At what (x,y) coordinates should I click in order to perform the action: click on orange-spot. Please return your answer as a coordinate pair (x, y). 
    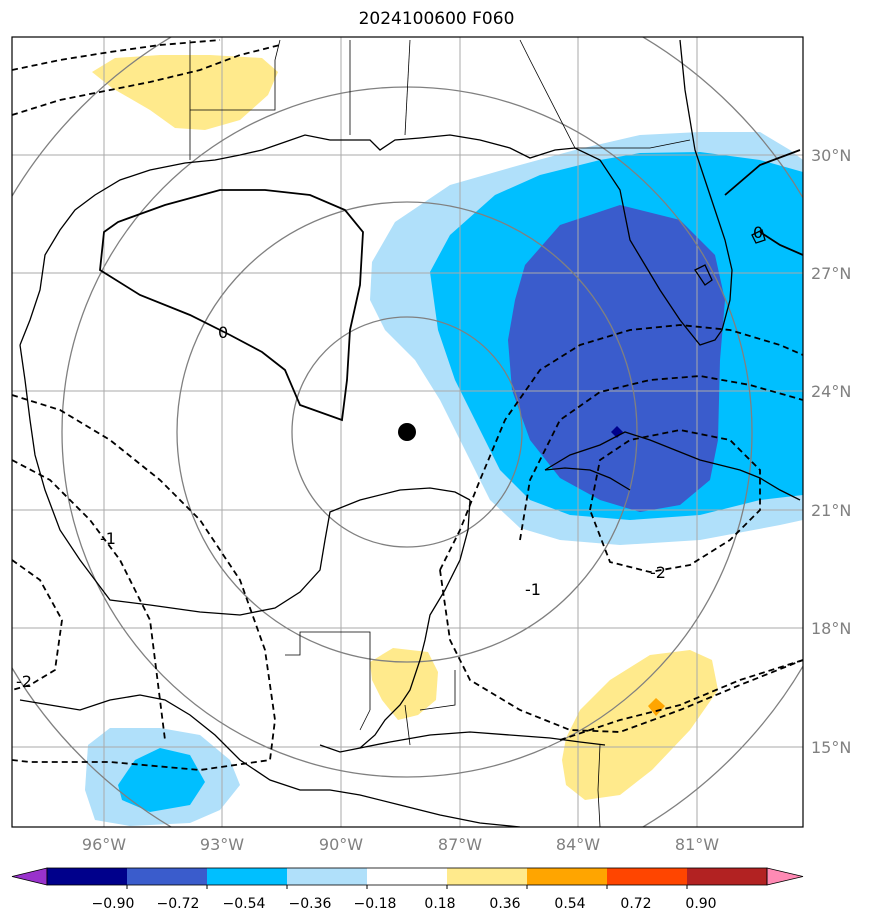
    Looking at the image, I should click on (656, 707).